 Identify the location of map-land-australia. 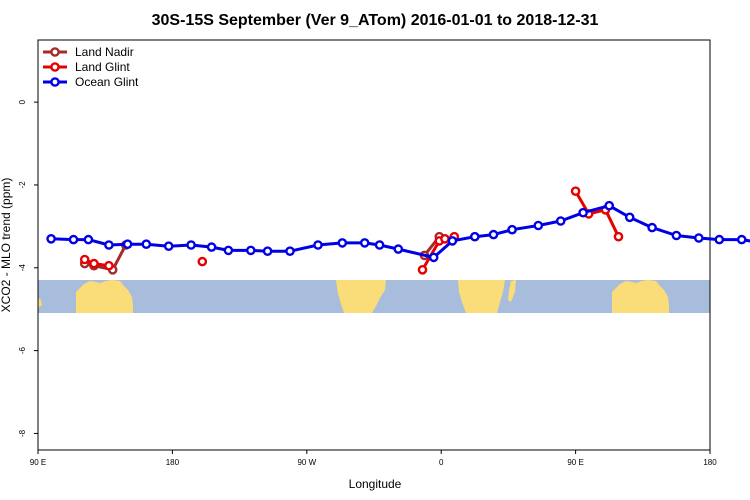
(104, 296).